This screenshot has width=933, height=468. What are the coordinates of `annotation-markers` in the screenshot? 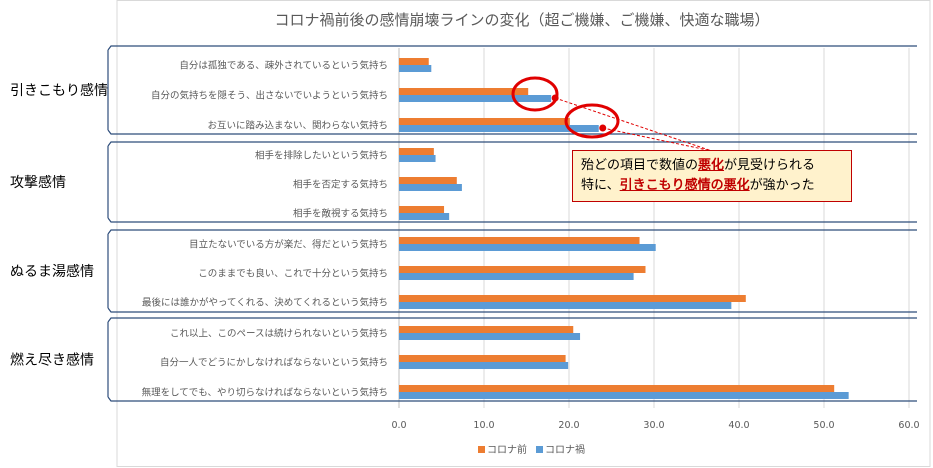 It's located at (612, 114).